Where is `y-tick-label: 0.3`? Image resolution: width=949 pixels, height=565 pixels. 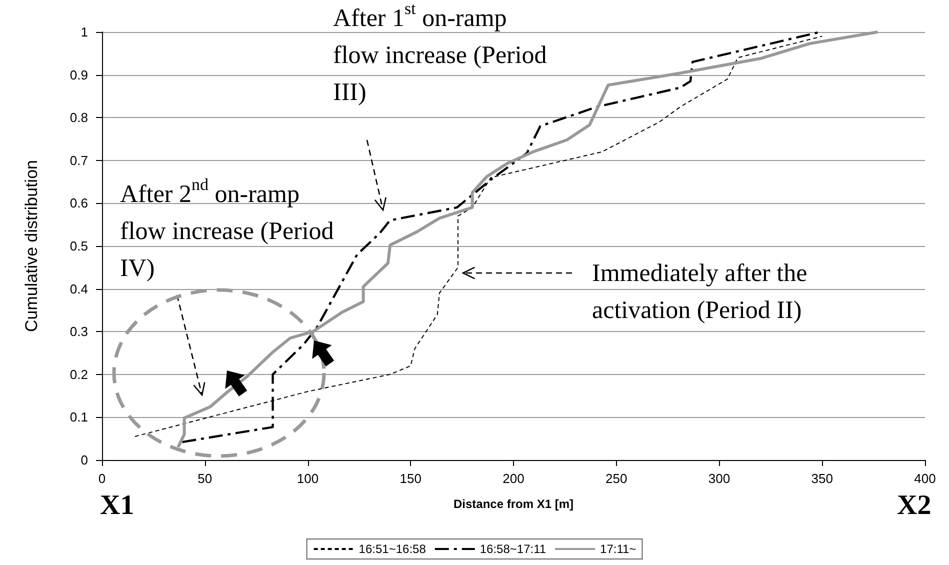 y-tick-label: 0.3 is located at coordinates (79, 332).